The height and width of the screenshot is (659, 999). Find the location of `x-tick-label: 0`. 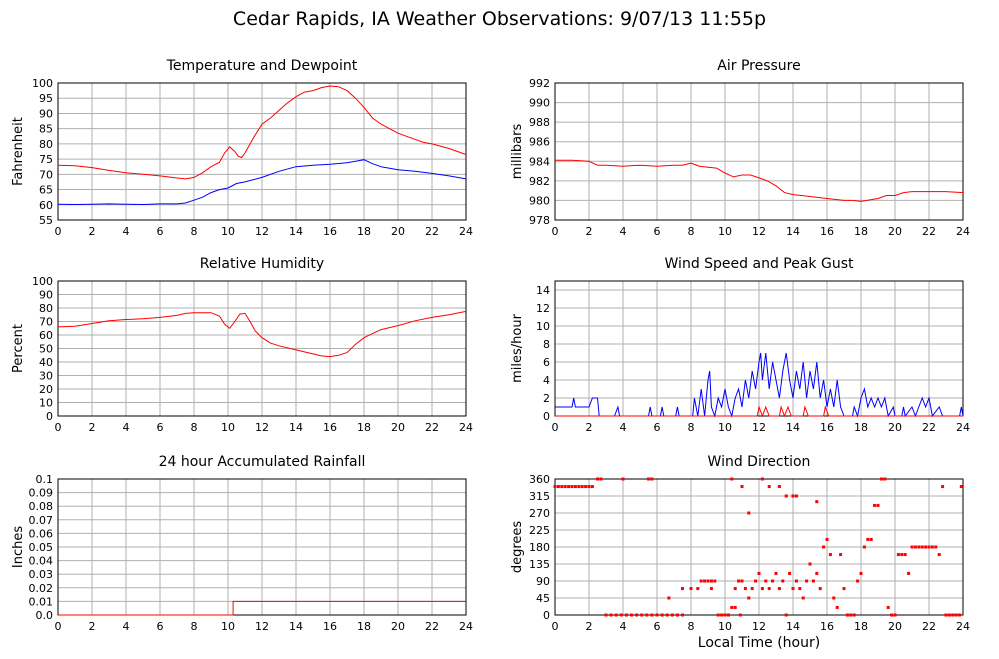

x-tick-label: 0 is located at coordinates (555, 231).